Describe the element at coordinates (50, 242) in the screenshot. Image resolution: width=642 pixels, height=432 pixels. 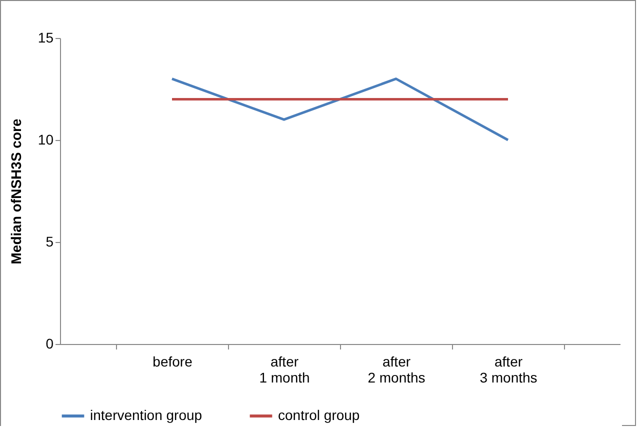
I see `y-tick-label: 5` at that location.